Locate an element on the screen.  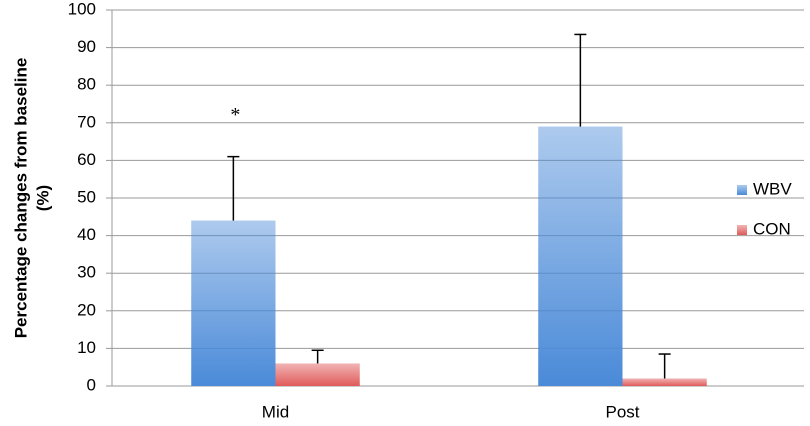
y-tick-label: 10 is located at coordinates (86, 347).